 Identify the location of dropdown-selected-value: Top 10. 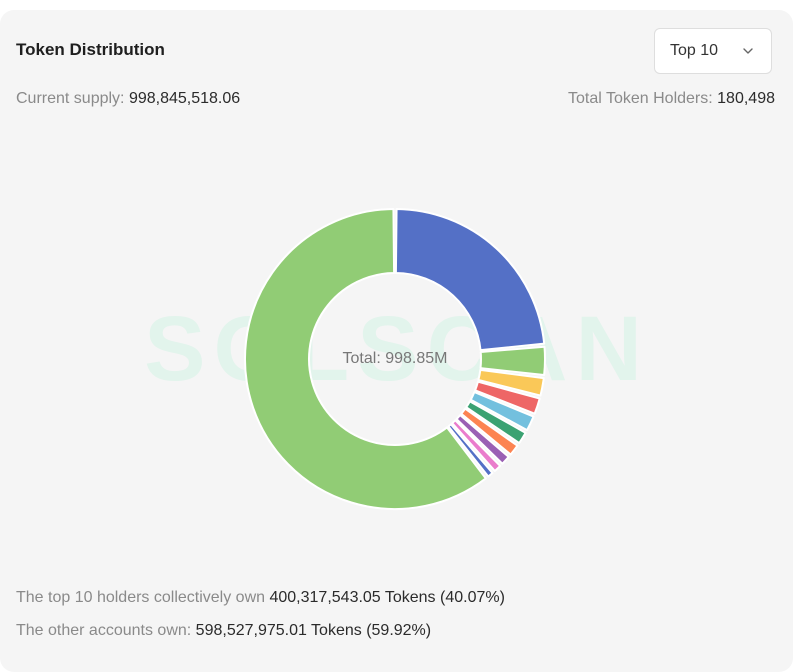
(694, 50).